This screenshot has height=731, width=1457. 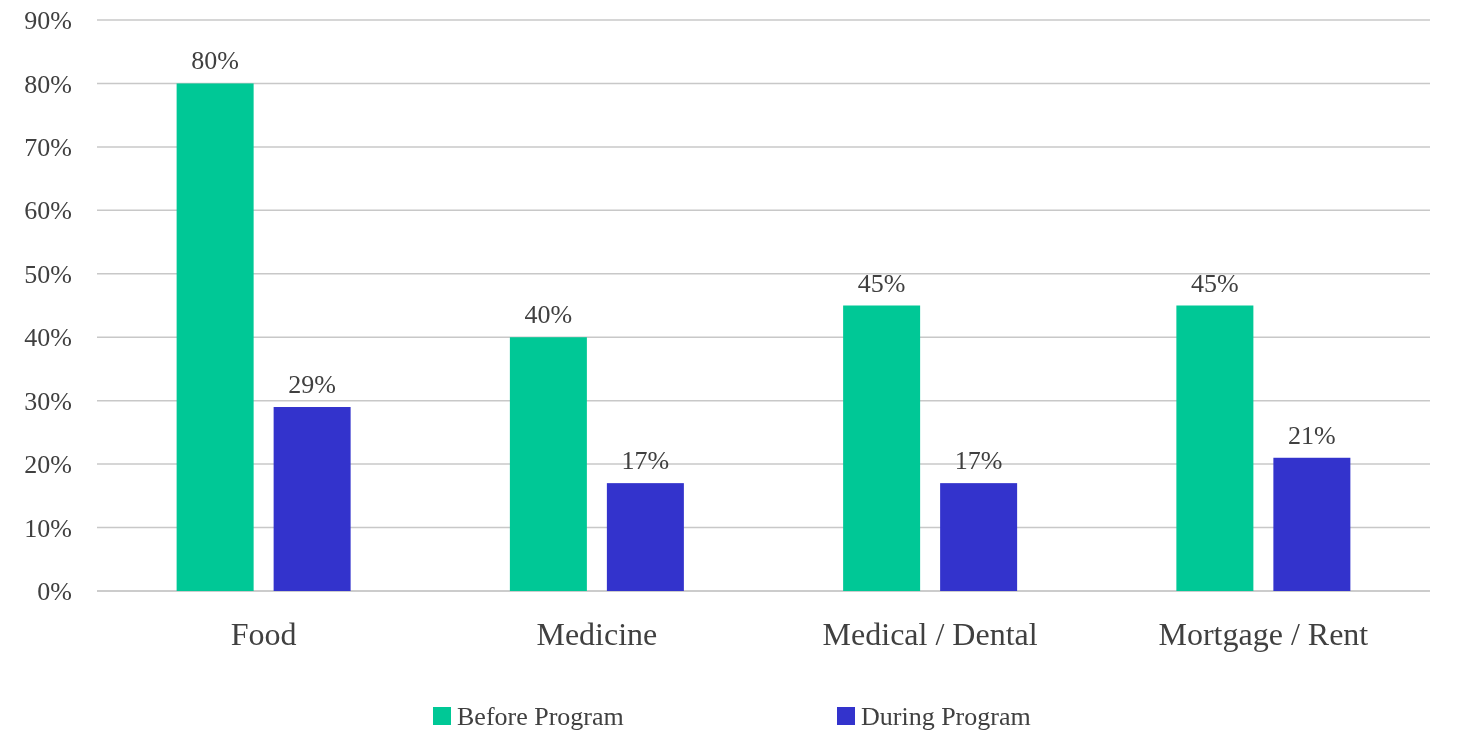 What do you see at coordinates (1312, 435) in the screenshot?
I see `data-label: 21%` at bounding box center [1312, 435].